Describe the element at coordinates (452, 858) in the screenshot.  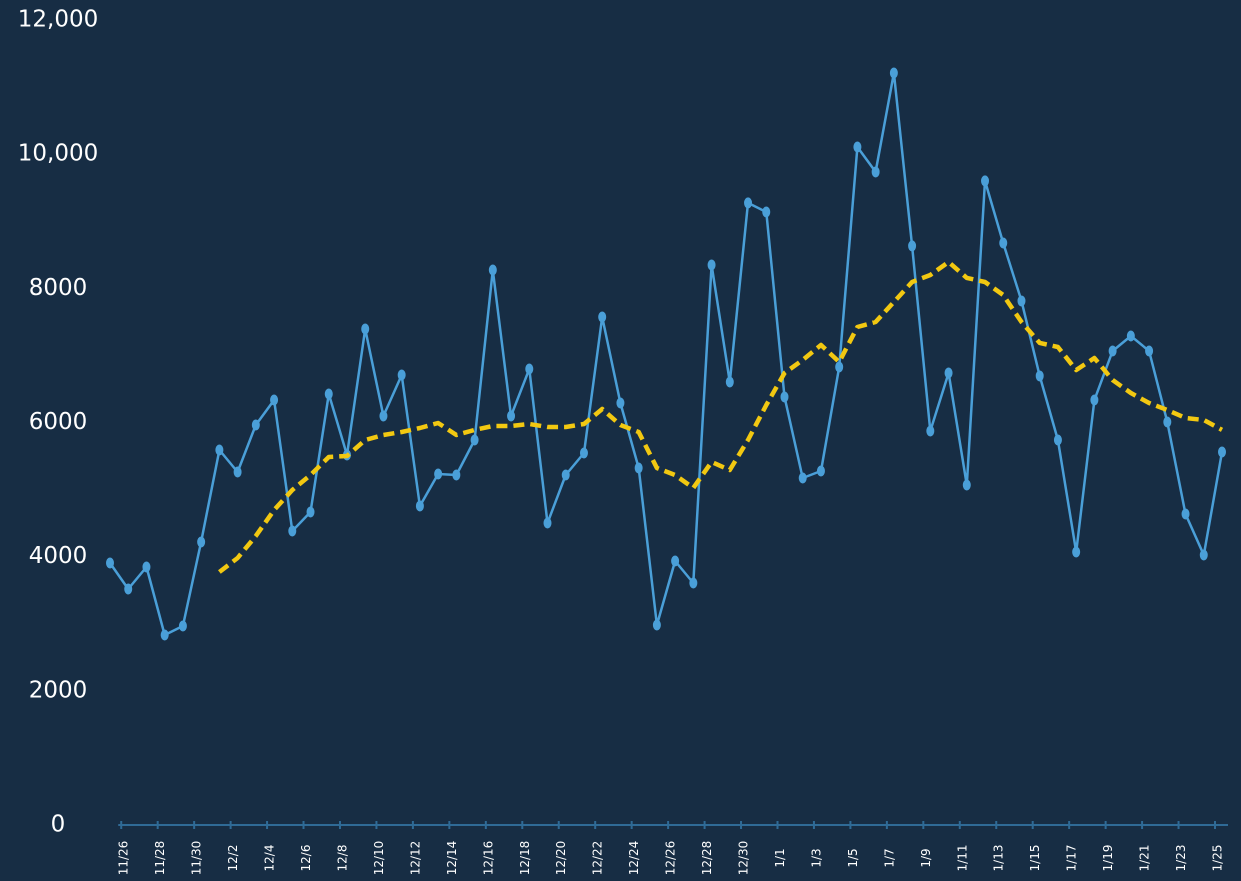
I see `x-tick-label: 12/14` at that location.